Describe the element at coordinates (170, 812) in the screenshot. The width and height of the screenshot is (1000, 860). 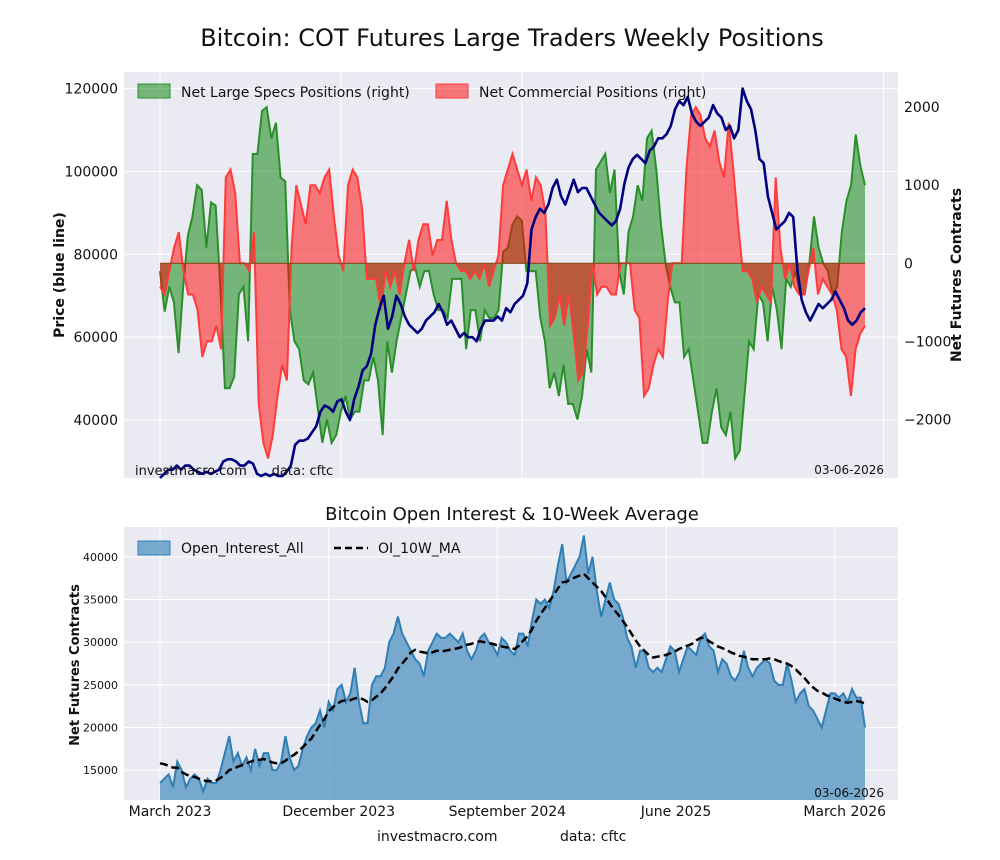
I see `bottom-x-tick-label: March 2023` at that location.